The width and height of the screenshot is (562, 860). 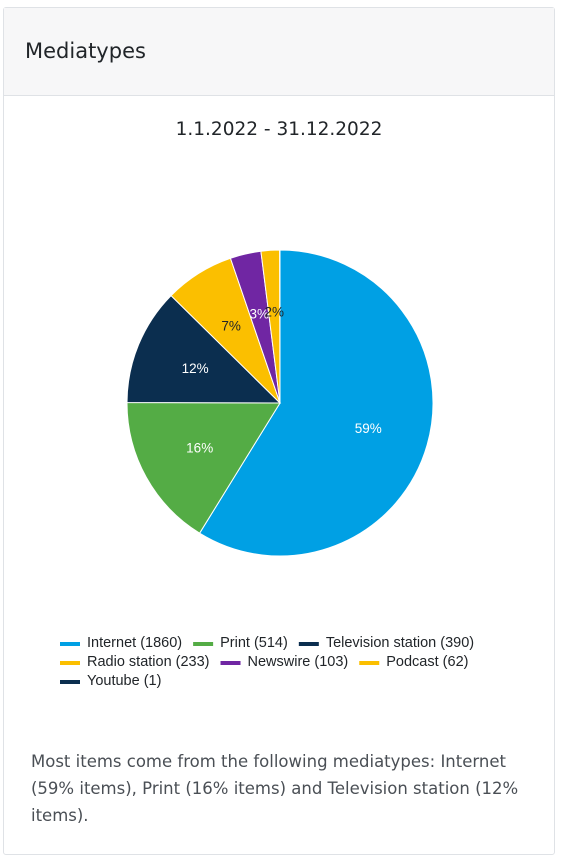 What do you see at coordinates (279, 129) in the screenshot?
I see `chart-subtitle: 1.1.2022 - 31.12.2022` at bounding box center [279, 129].